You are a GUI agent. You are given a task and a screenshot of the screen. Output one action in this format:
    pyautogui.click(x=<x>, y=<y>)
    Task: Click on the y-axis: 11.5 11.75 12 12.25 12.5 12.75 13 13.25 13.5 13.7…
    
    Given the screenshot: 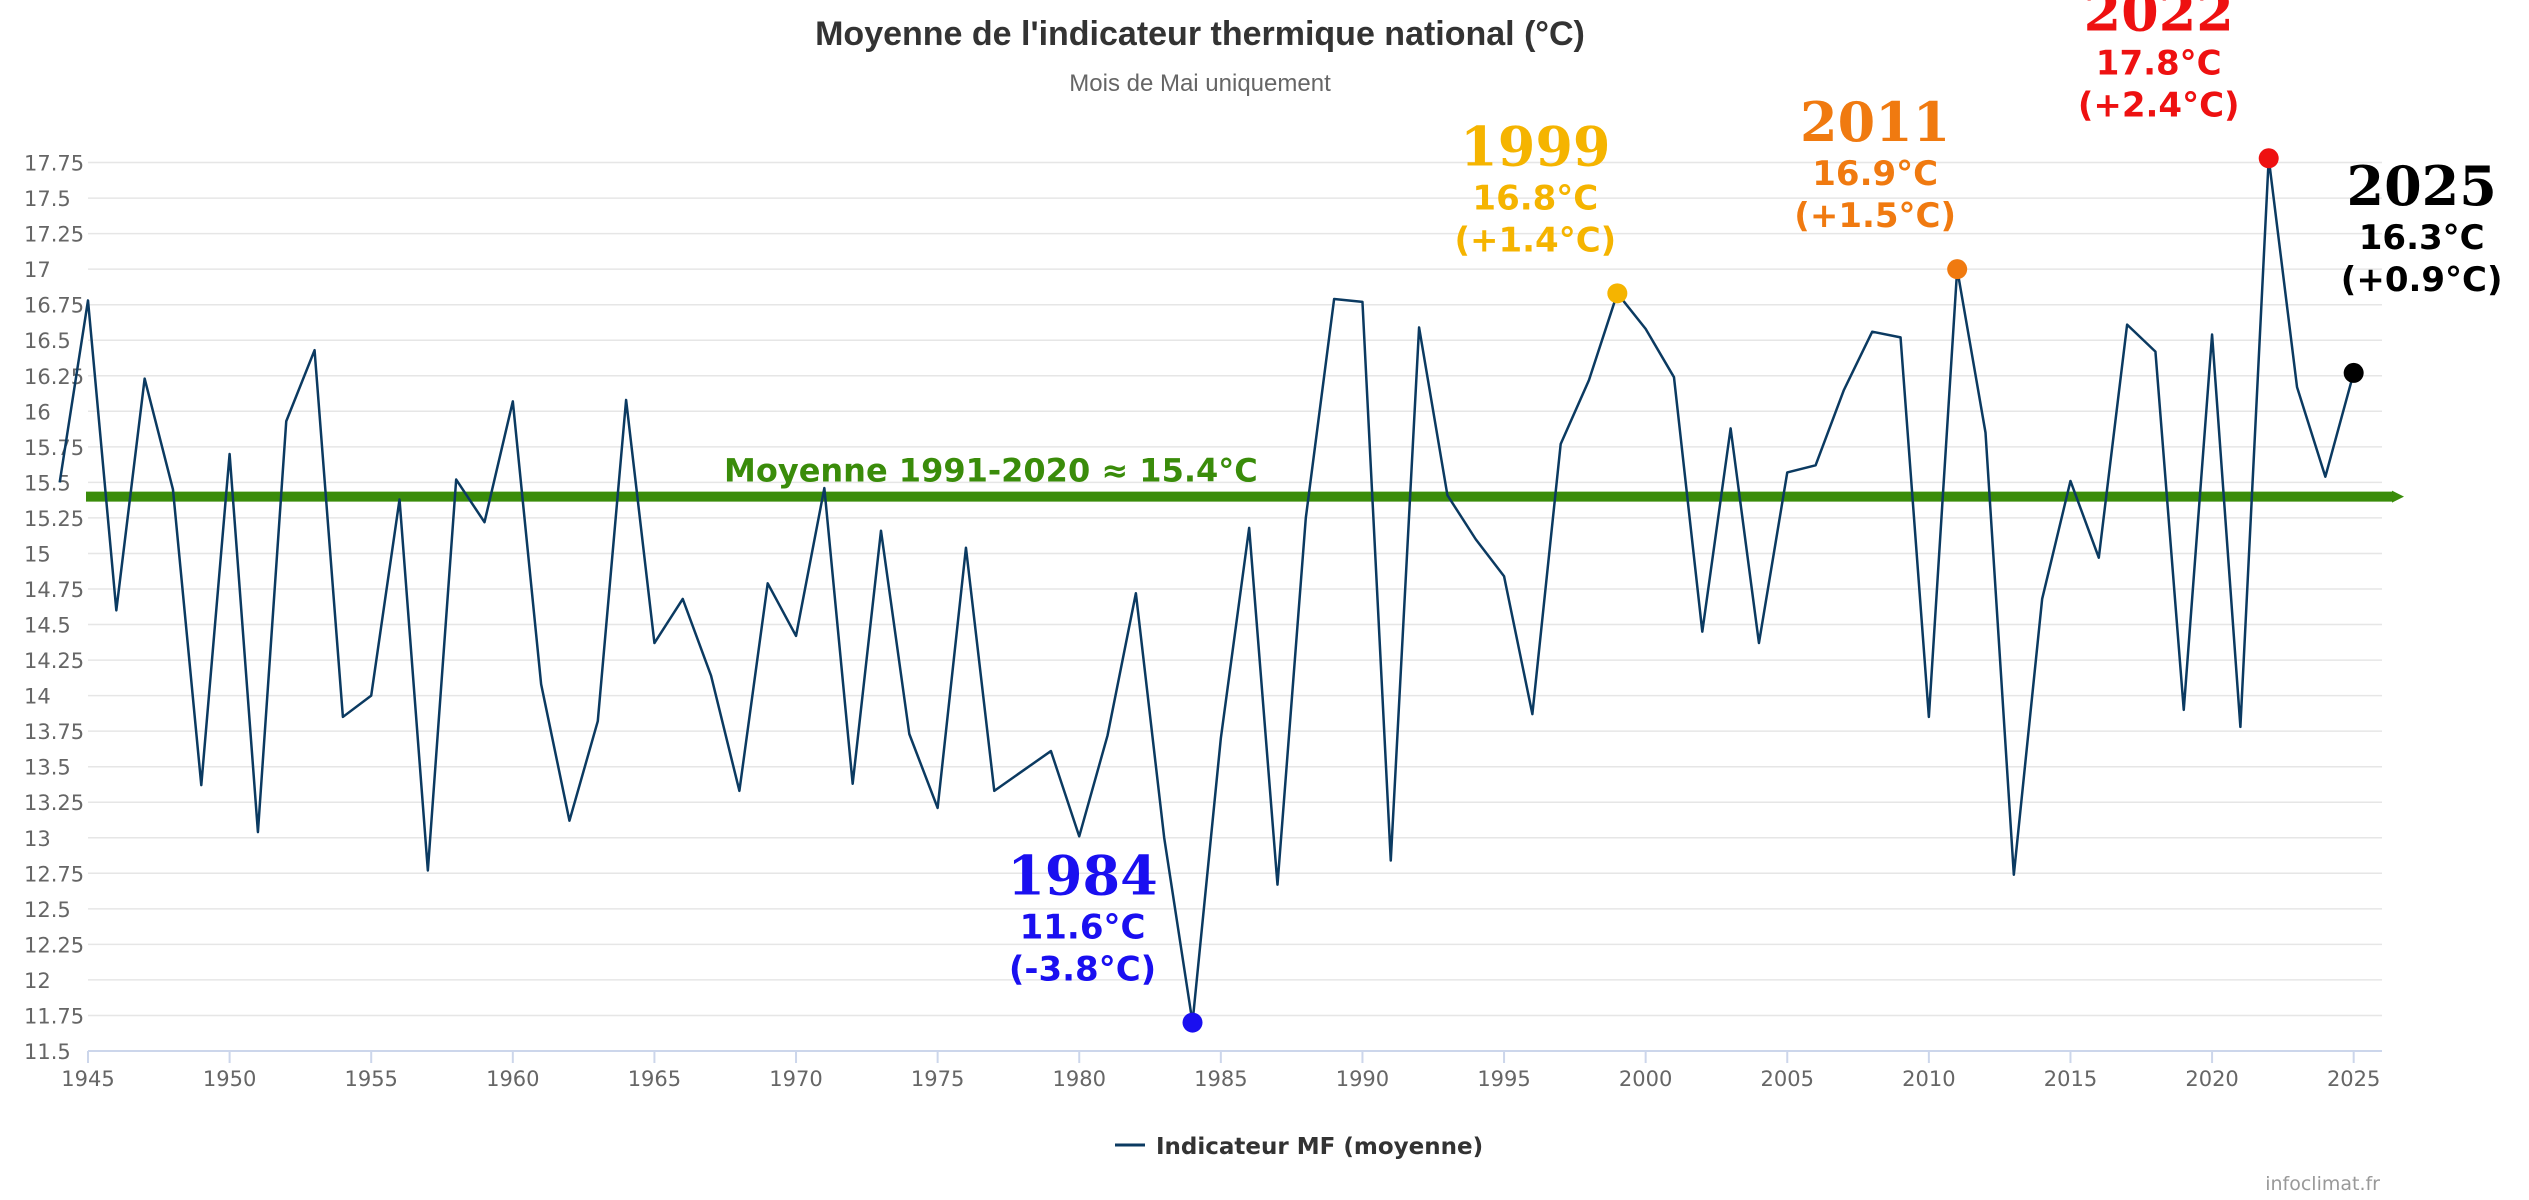 What is the action you would take?
    pyautogui.click(x=54, y=608)
    